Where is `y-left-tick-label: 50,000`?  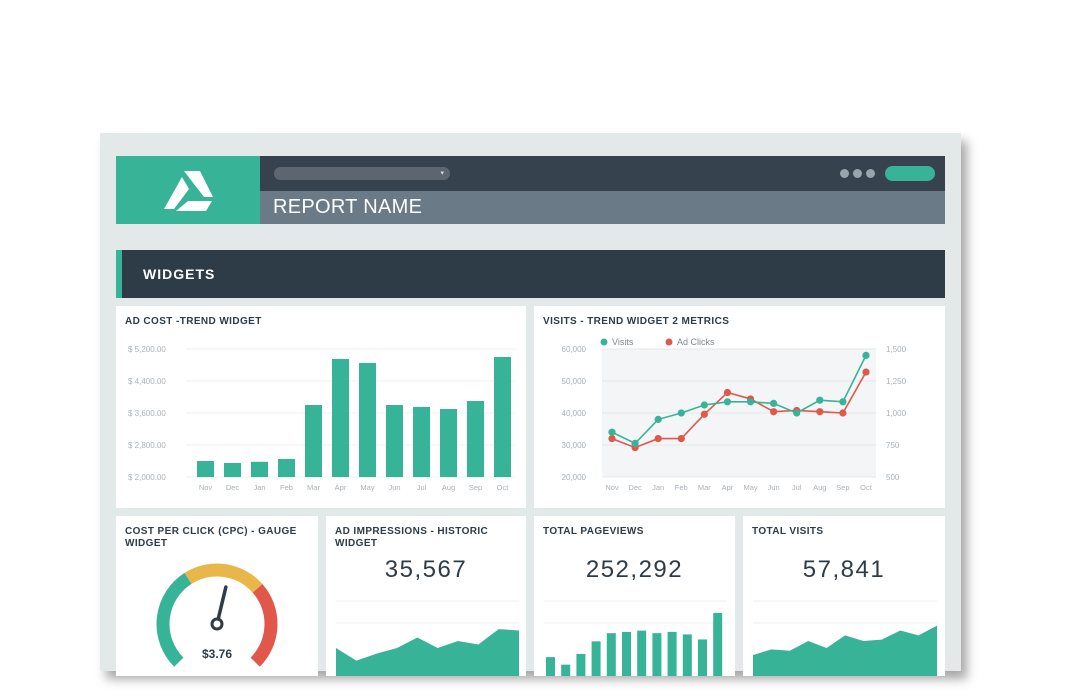 y-left-tick-label: 50,000 is located at coordinates (574, 381).